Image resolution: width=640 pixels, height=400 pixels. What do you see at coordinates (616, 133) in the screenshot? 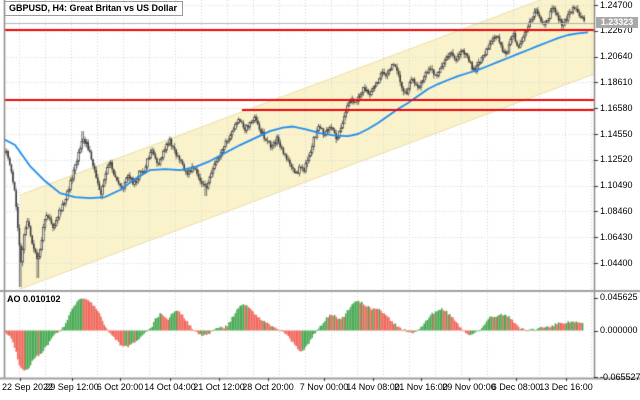
I see `price-axis-label: 1.14550` at bounding box center [616, 133].